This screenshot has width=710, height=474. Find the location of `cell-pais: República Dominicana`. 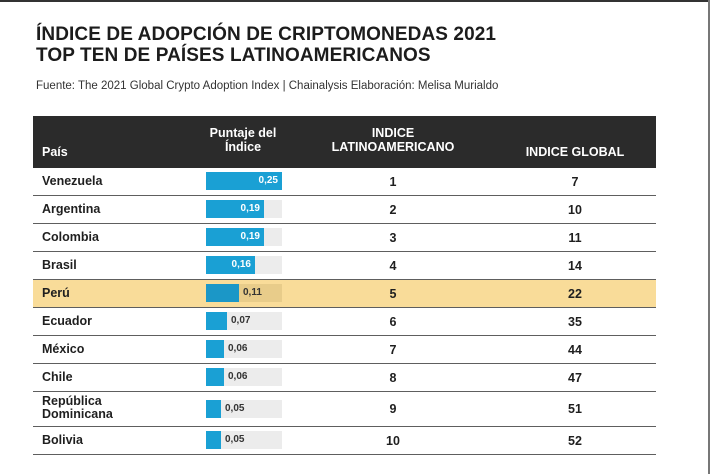

cell-pais: República Dominicana is located at coordinates (77, 408).